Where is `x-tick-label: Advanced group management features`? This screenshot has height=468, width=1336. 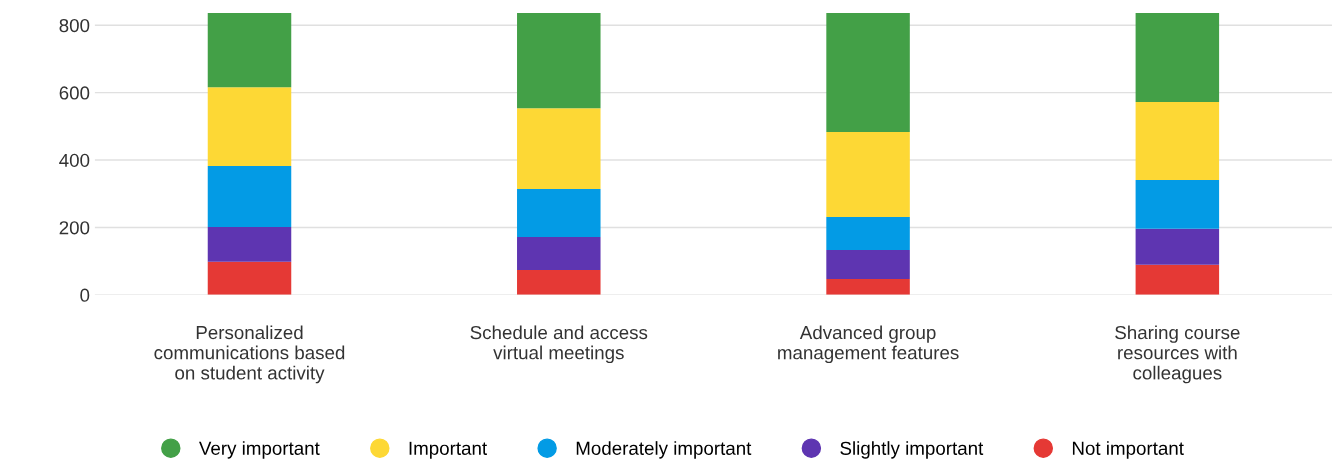
x-tick-label: Advanced group management features is located at coordinates (868, 344).